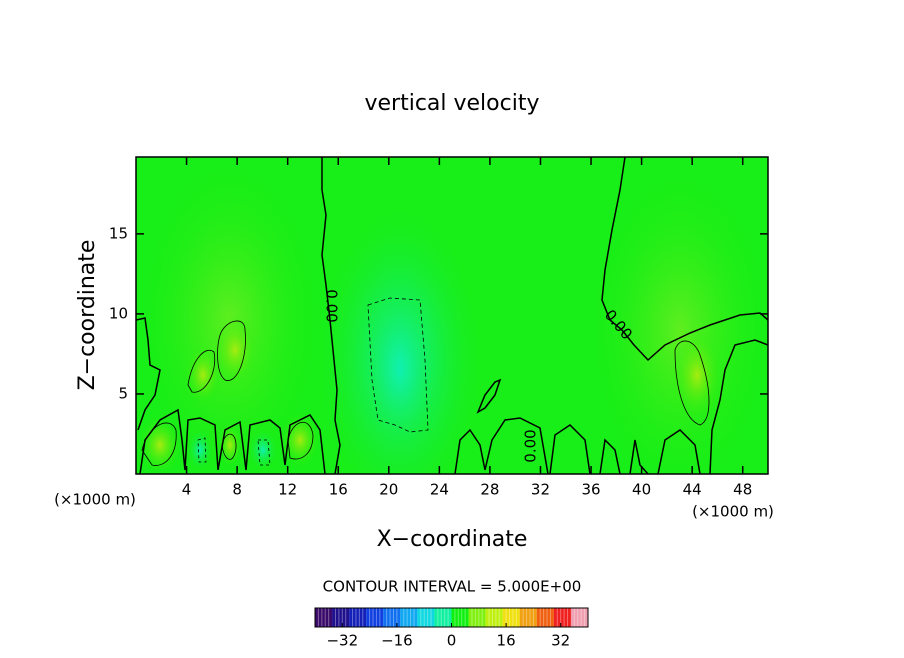  I want to click on y-tick-label: 10, so click(118, 313).